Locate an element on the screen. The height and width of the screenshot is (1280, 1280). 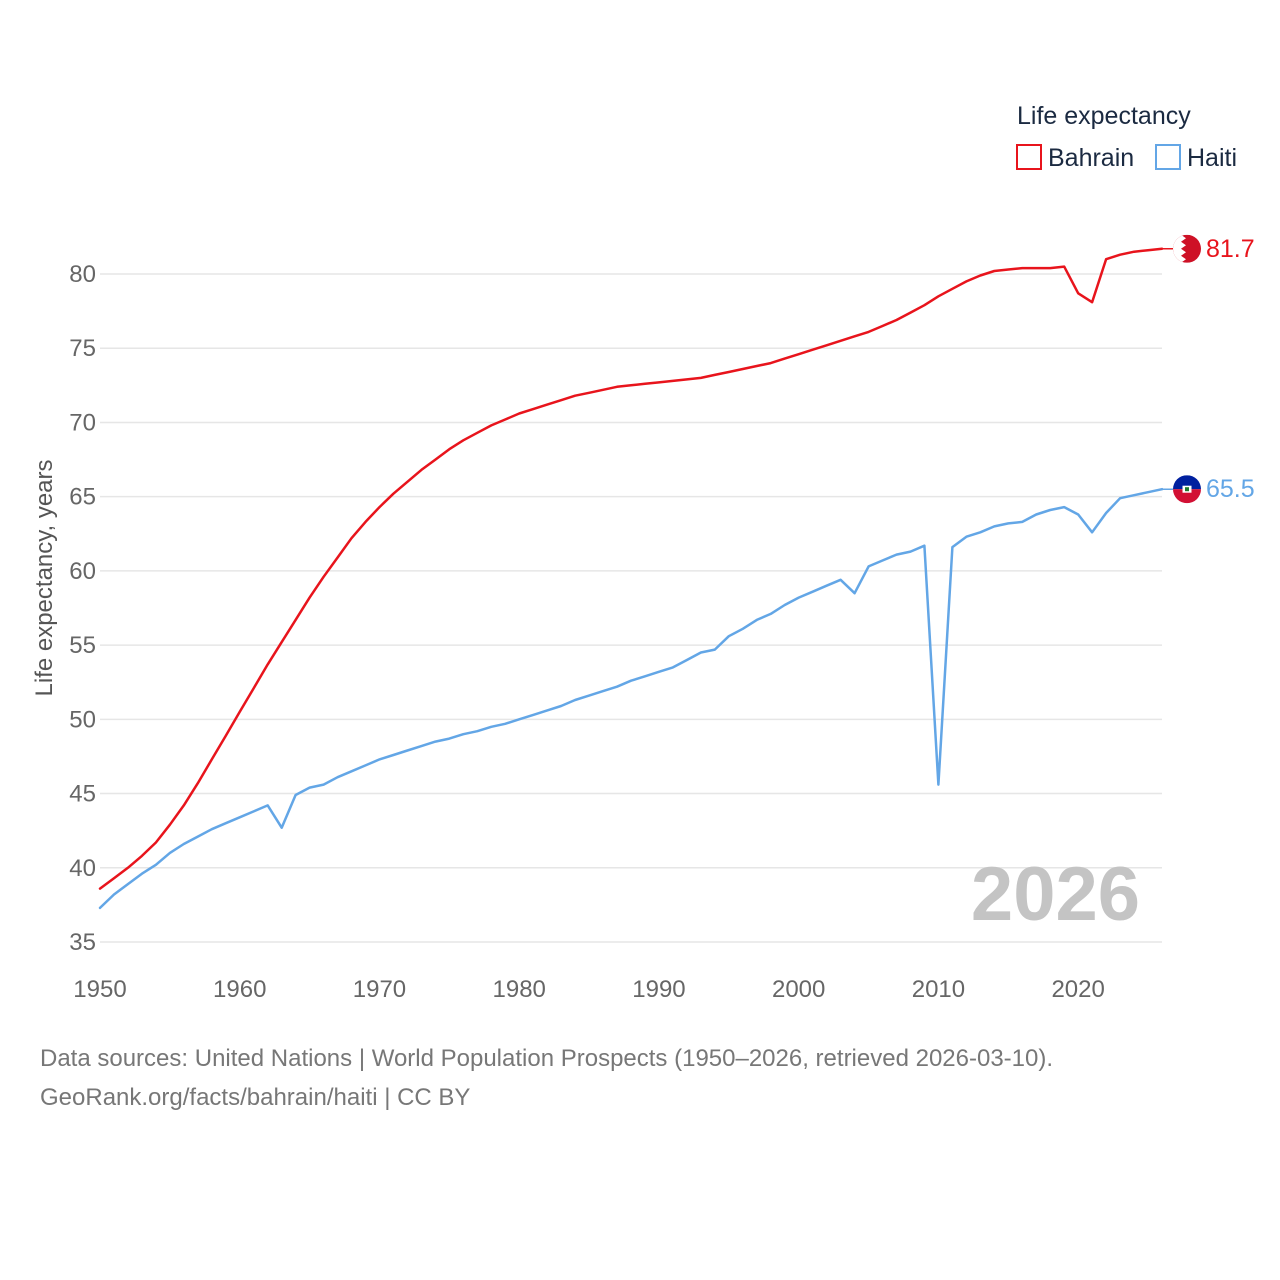
bahrain-end-marker: 81.7 is located at coordinates (1208, 249).